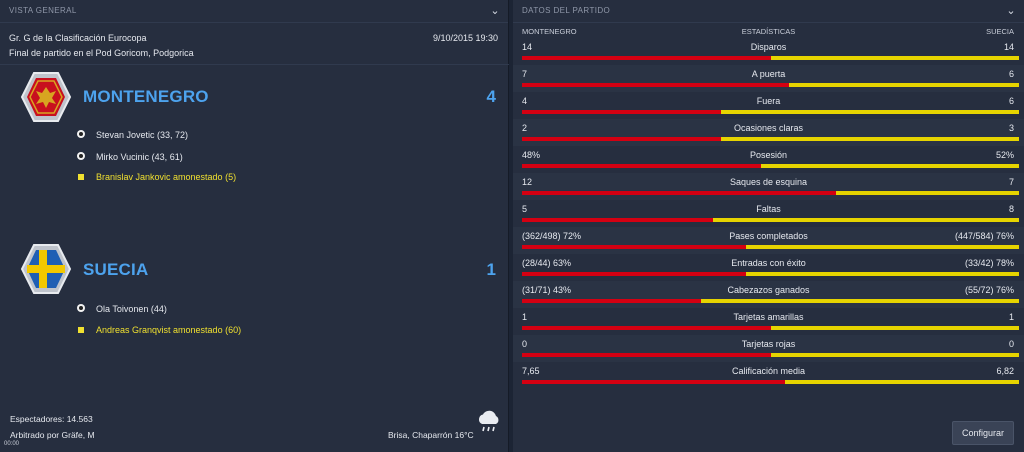  What do you see at coordinates (768, 128) in the screenshot?
I see `stat-label: Ocasiones claras` at bounding box center [768, 128].